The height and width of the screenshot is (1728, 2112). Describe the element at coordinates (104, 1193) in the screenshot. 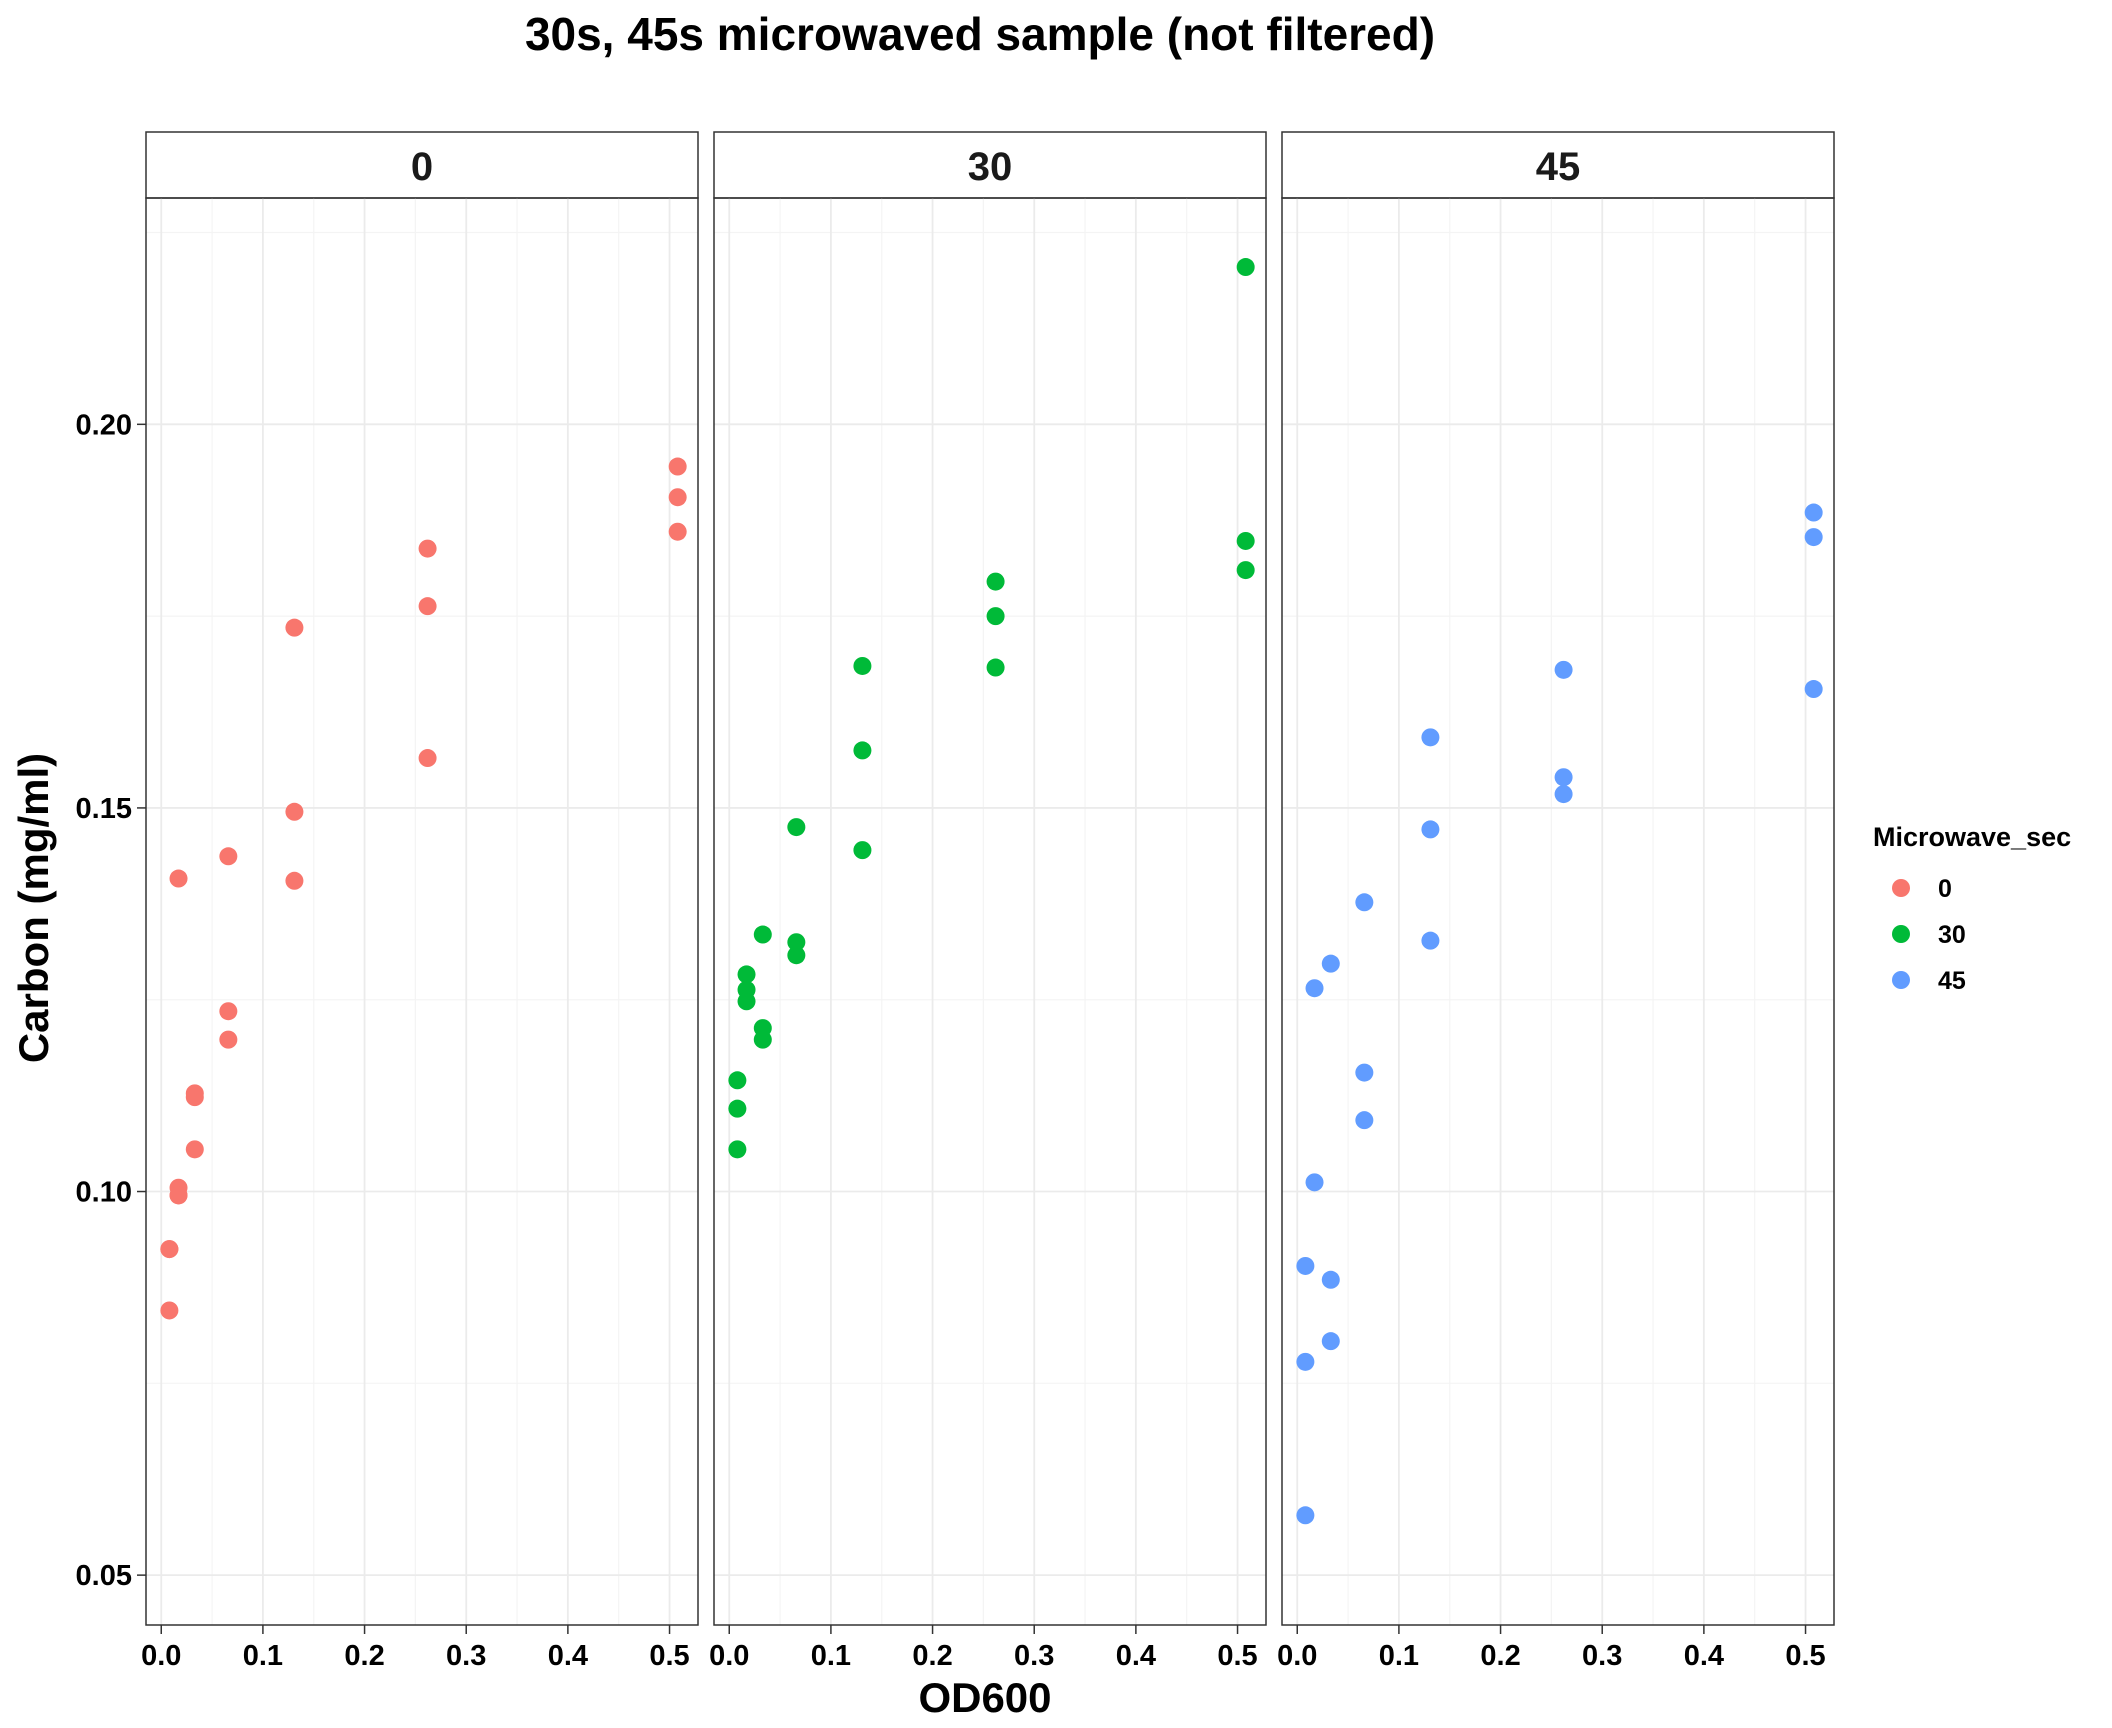

I see `y-tick-label: 0.10` at that location.